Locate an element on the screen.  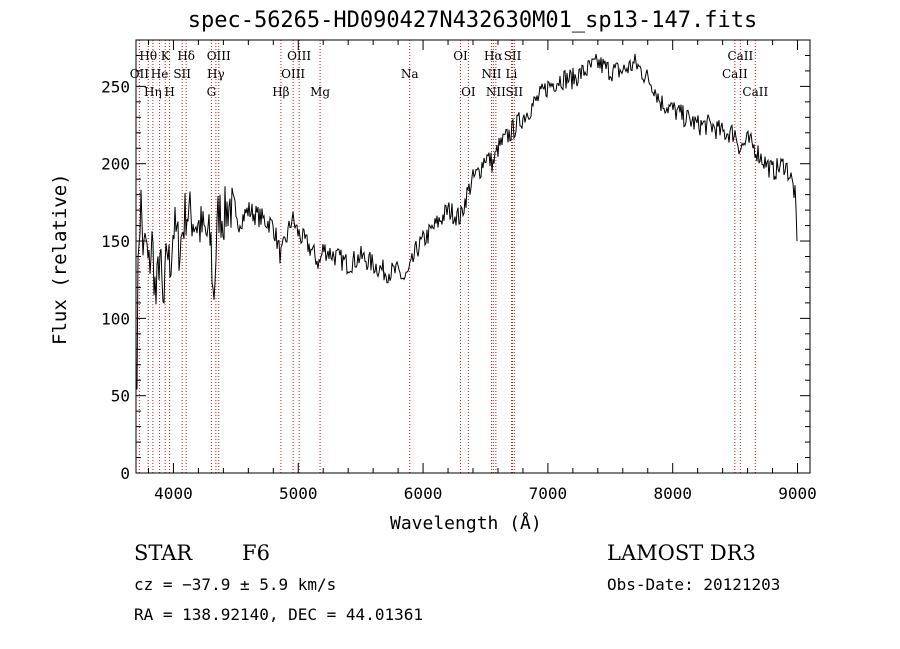
line-label: Hγ is located at coordinates (216, 74).